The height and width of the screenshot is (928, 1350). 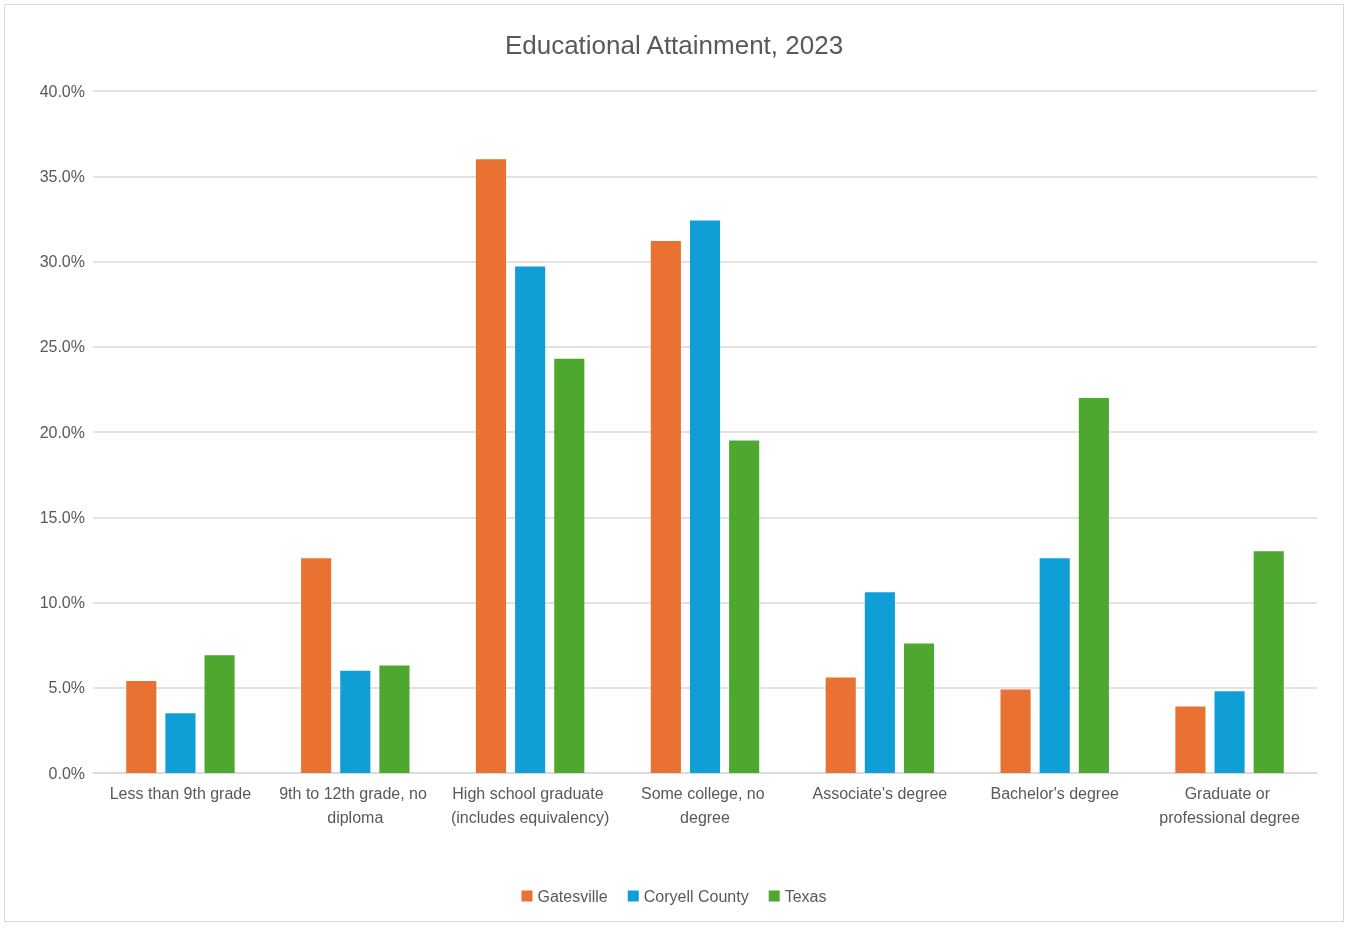 What do you see at coordinates (880, 793) in the screenshot?
I see `x-tick-label: Associate's degree` at bounding box center [880, 793].